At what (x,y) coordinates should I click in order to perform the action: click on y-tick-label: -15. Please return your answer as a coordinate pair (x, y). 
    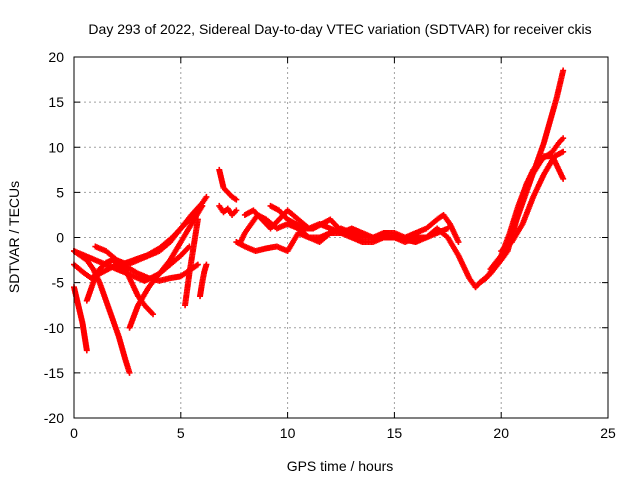
    Looking at the image, I should click on (54, 373).